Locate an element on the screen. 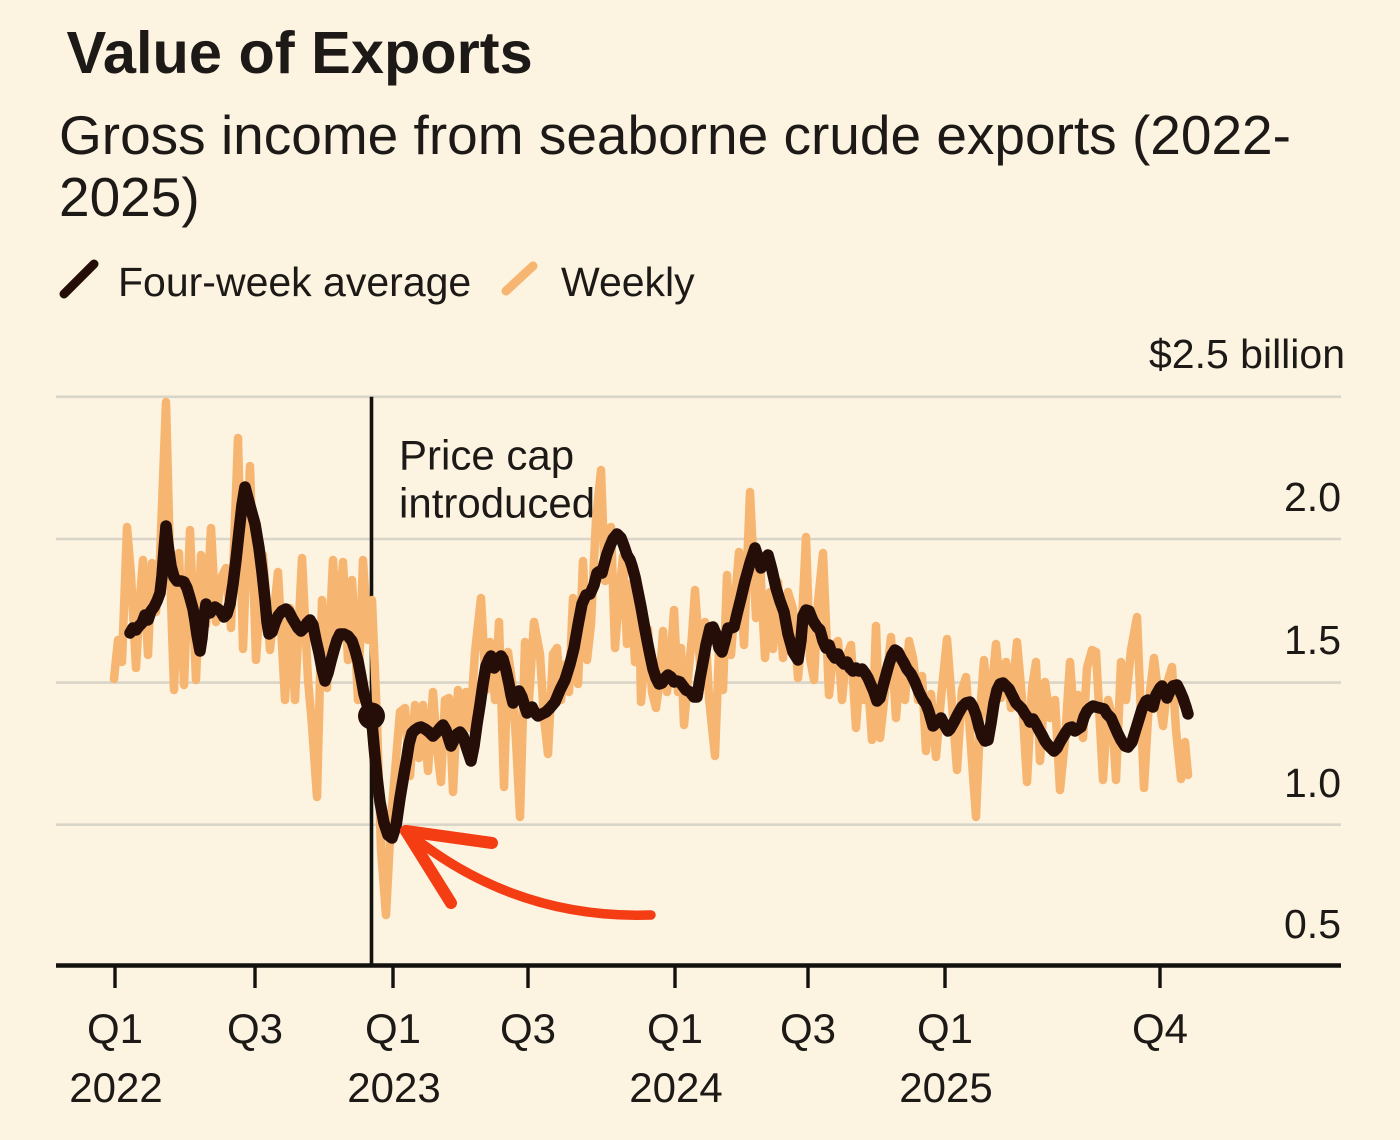 The width and height of the screenshot is (1400, 1140). svg-text: introduced is located at coordinates (497, 503).